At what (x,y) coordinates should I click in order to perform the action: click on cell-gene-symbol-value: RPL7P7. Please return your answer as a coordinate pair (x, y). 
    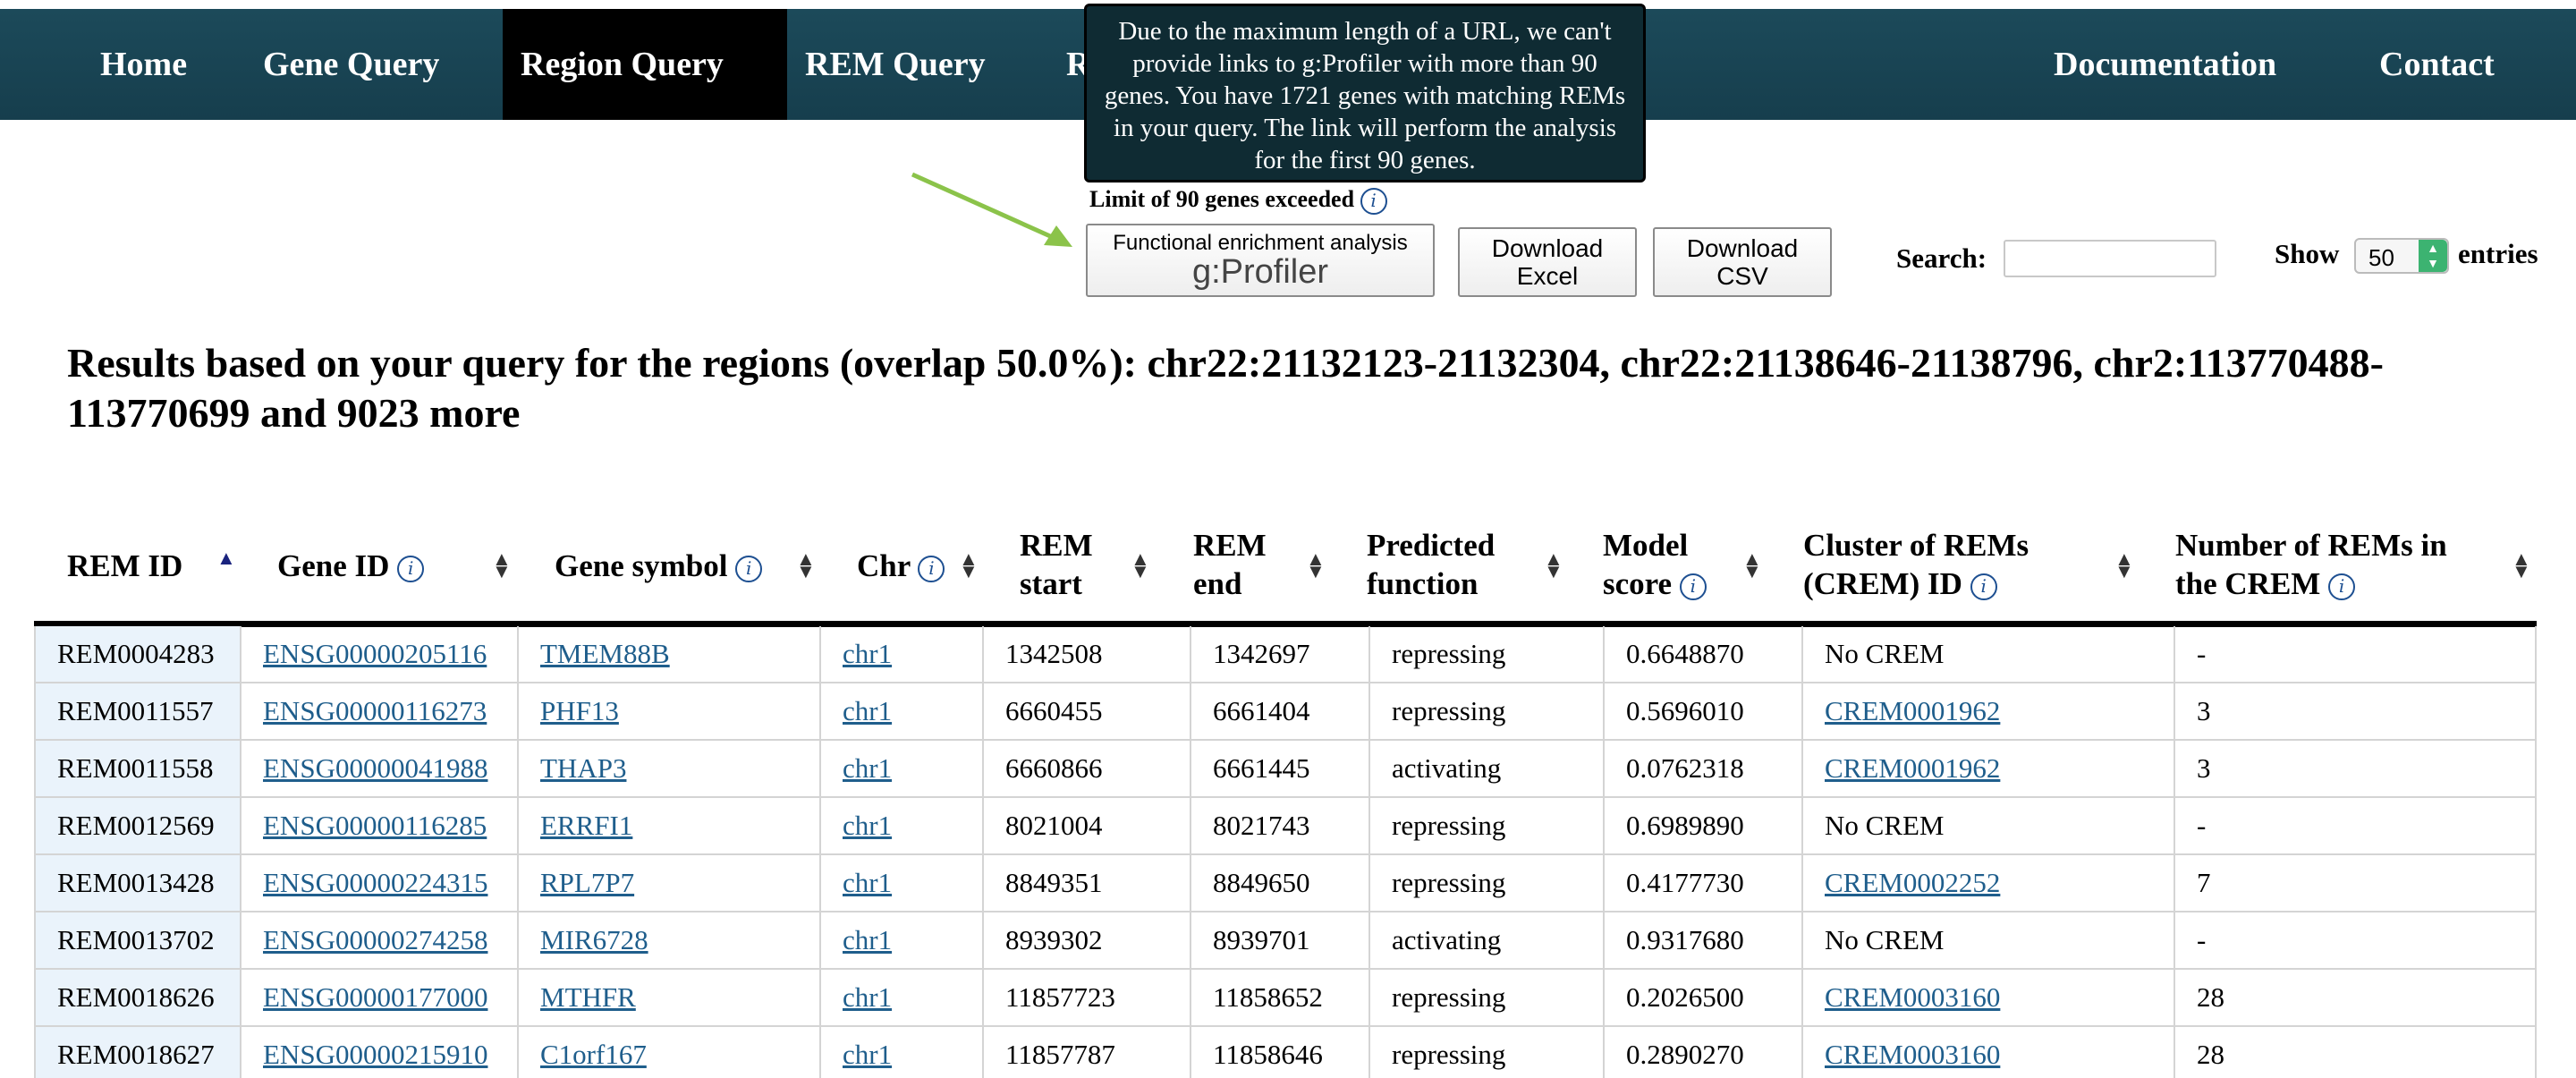
    Looking at the image, I should click on (587, 882).